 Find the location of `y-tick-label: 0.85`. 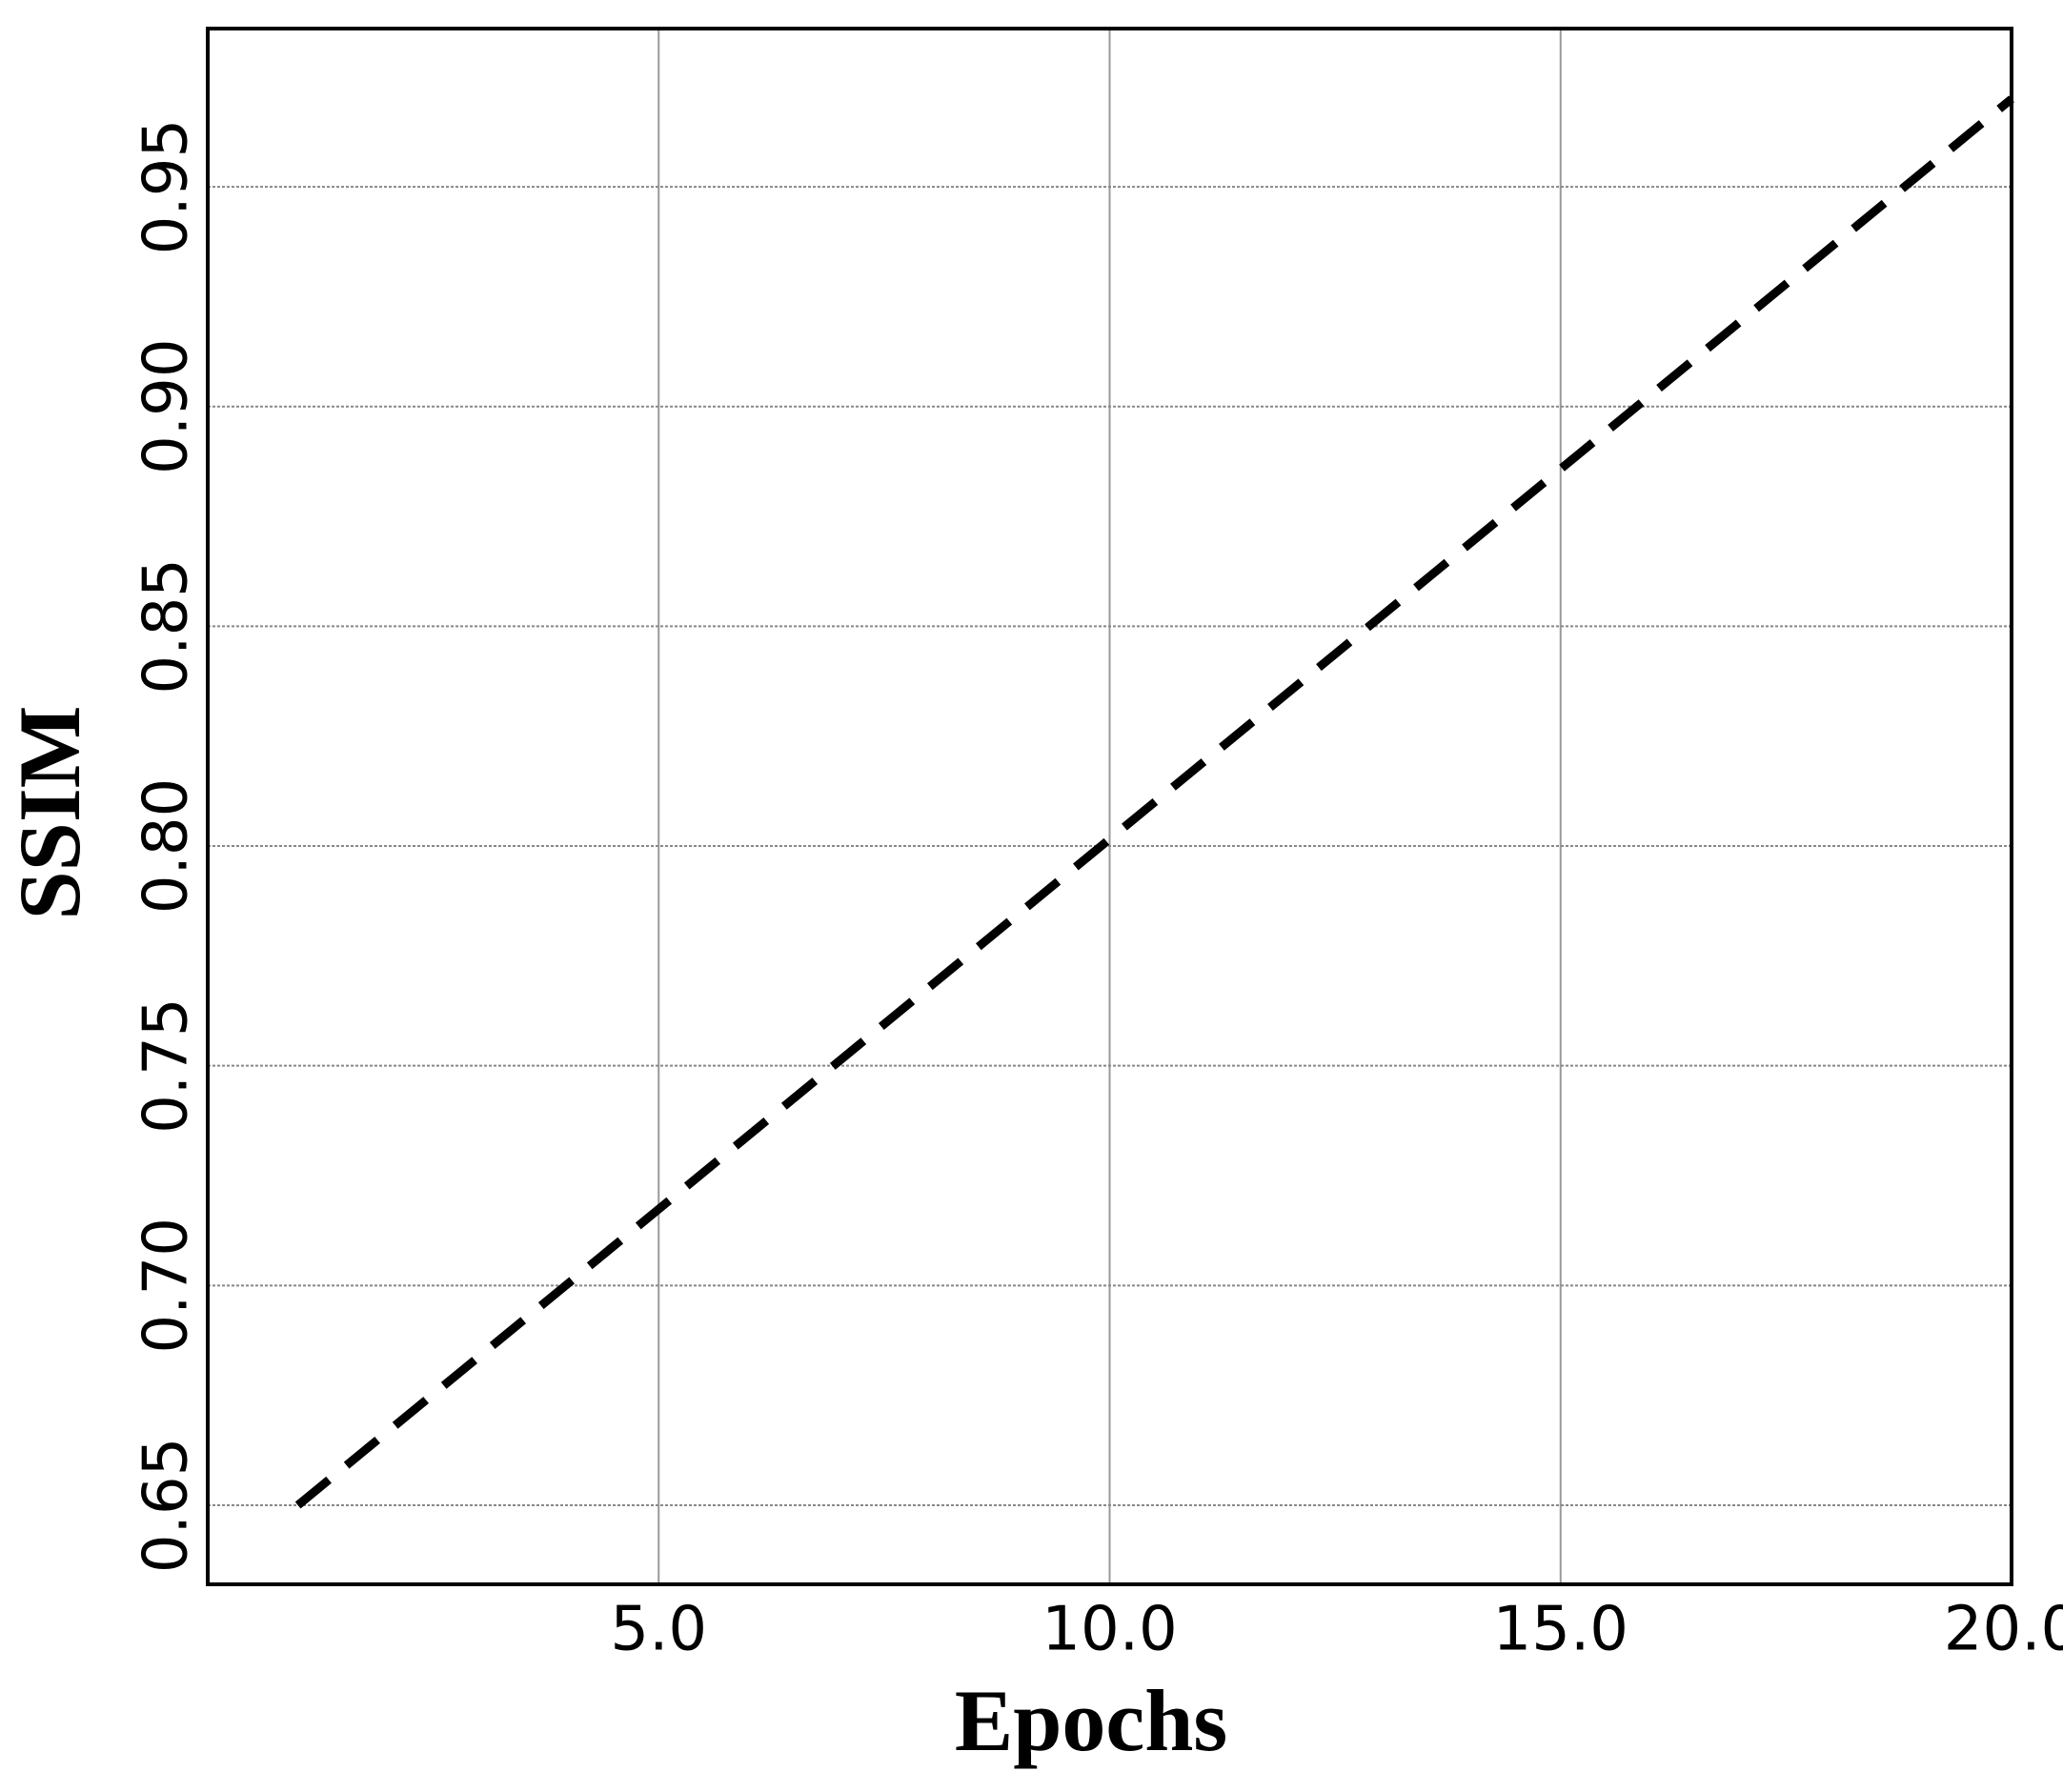

y-tick-label: 0.85 is located at coordinates (166, 626).